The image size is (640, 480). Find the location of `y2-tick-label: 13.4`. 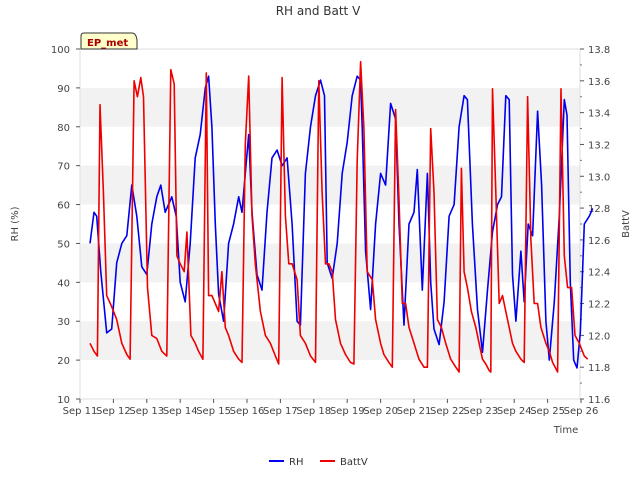

y2-tick-label: 13.4 is located at coordinates (599, 114).